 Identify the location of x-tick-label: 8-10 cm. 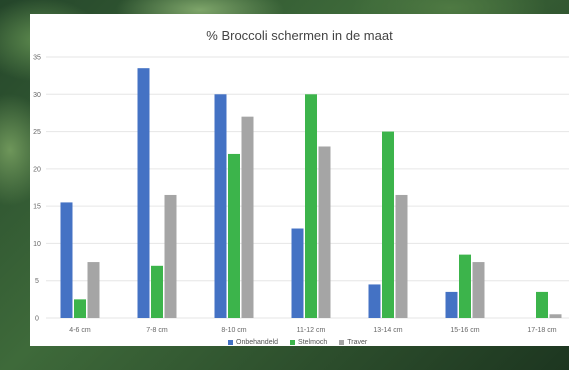
(233, 330).